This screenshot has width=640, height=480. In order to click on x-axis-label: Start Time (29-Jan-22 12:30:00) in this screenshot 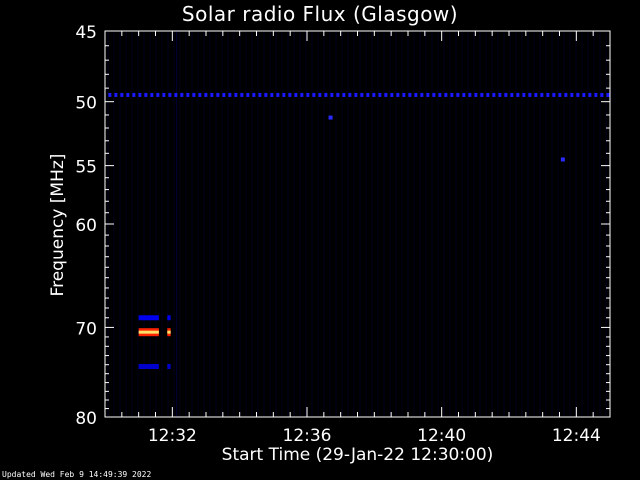, I will do `click(357, 455)`.